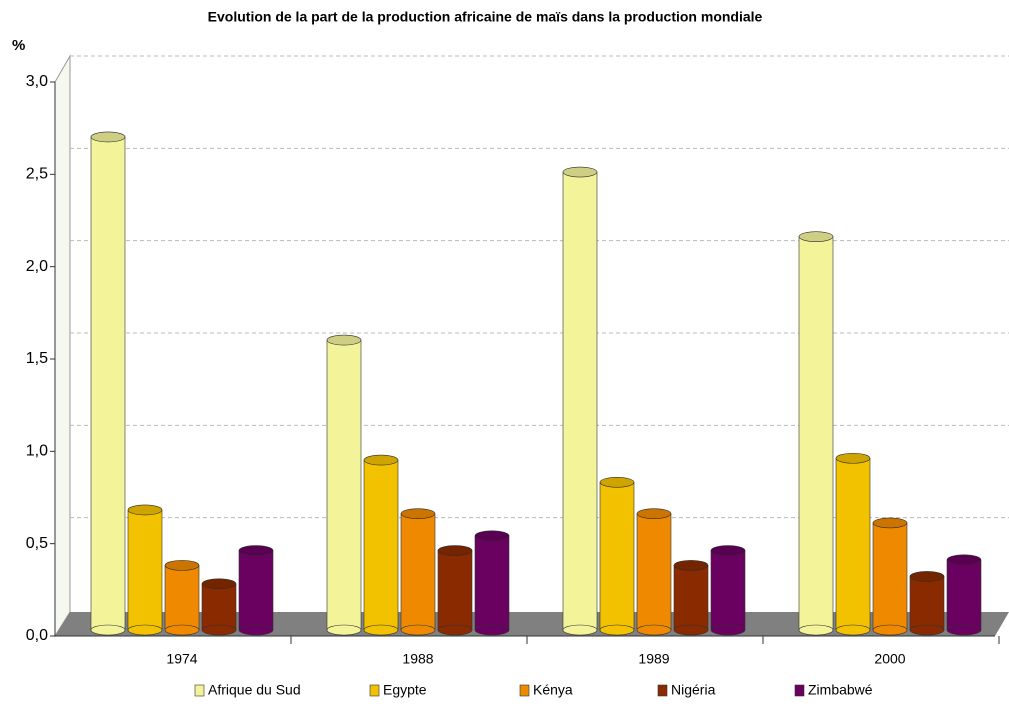 This screenshot has height=707, width=1009. I want to click on x-tick-label: 1974, so click(181, 659).